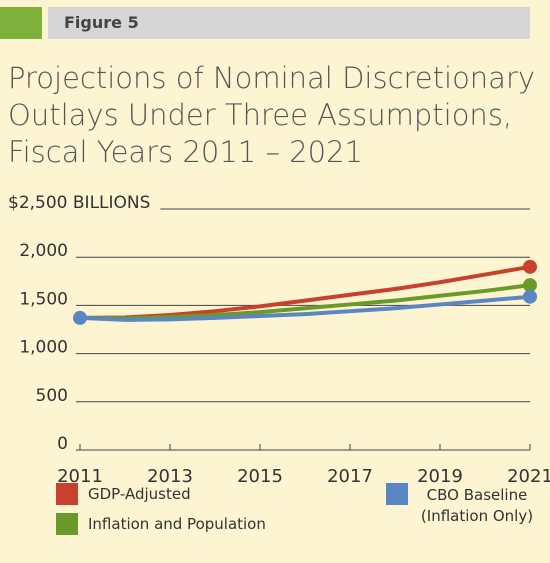 The width and height of the screenshot is (550, 563). I want to click on legend-label: GDP-Adjusted, so click(139, 494).